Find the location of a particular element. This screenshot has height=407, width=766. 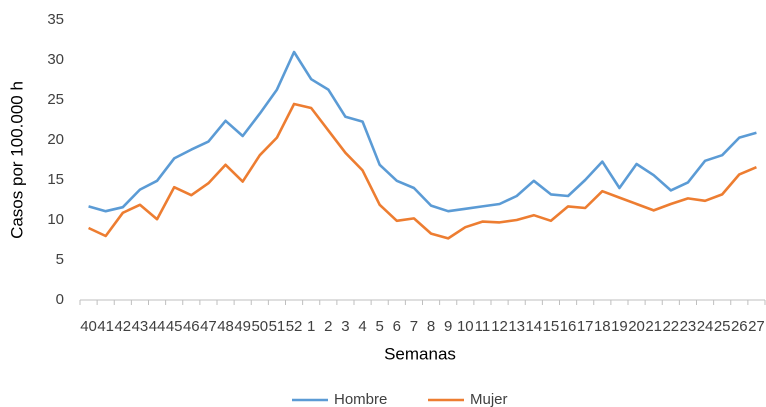

y-tick-label: 15 is located at coordinates (55, 179).